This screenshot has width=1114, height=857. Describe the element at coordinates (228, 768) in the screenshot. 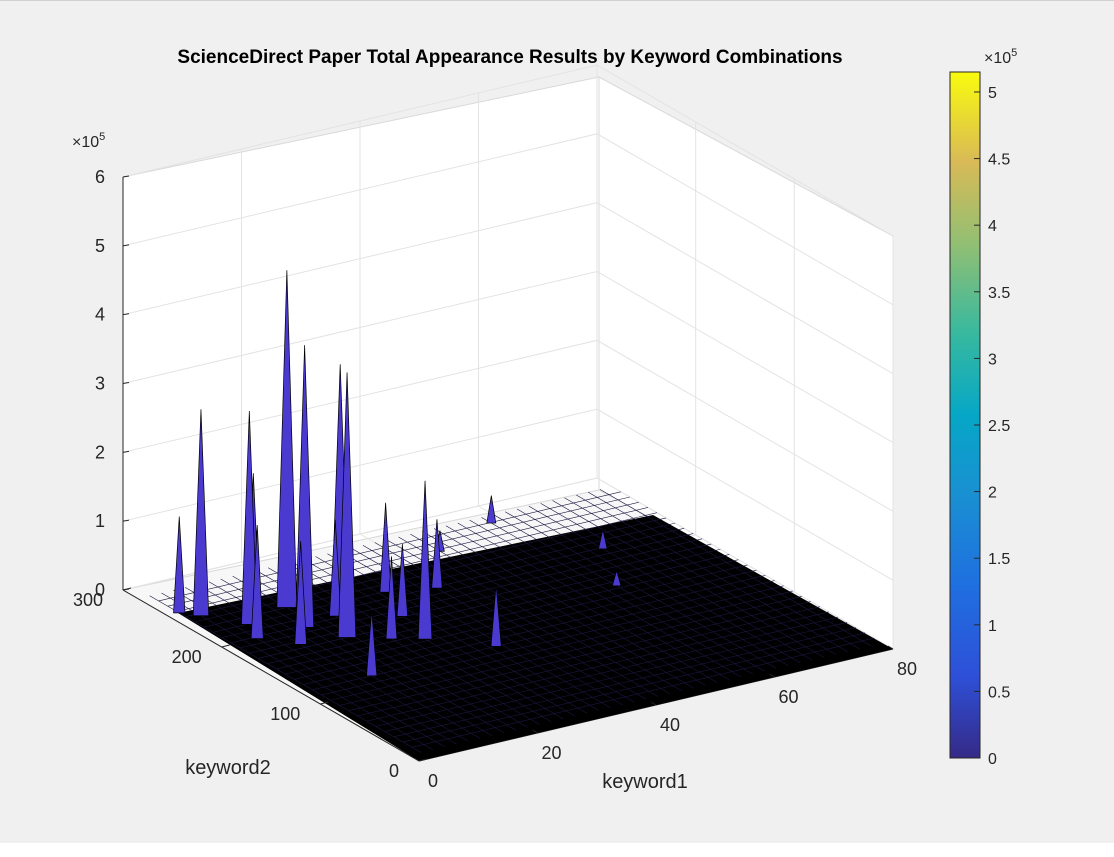

I see `y-axis-label: keyword2` at that location.